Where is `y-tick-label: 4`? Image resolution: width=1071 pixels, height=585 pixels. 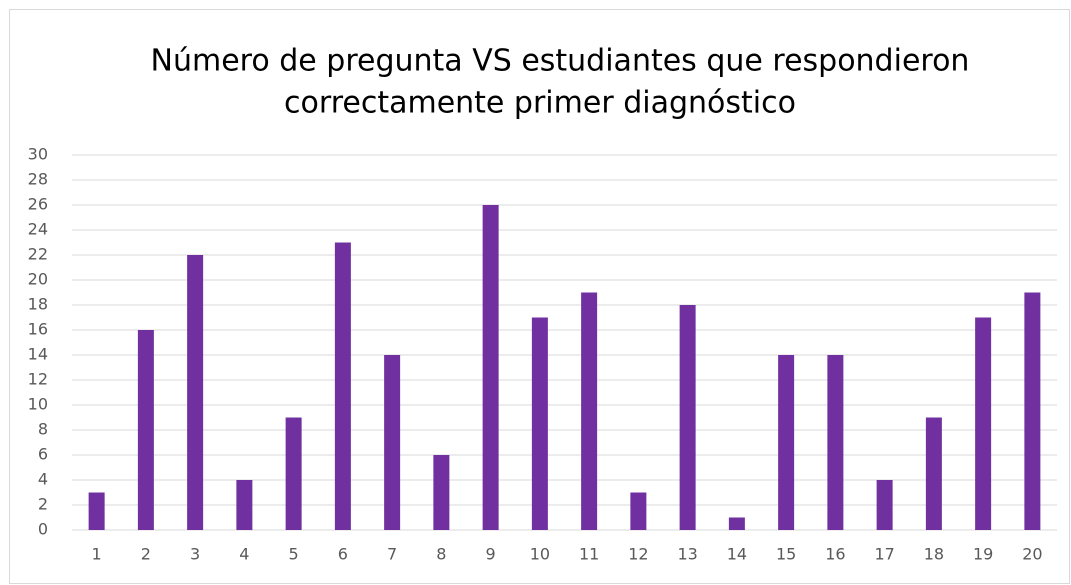
y-tick-label: 4 is located at coordinates (43, 479).